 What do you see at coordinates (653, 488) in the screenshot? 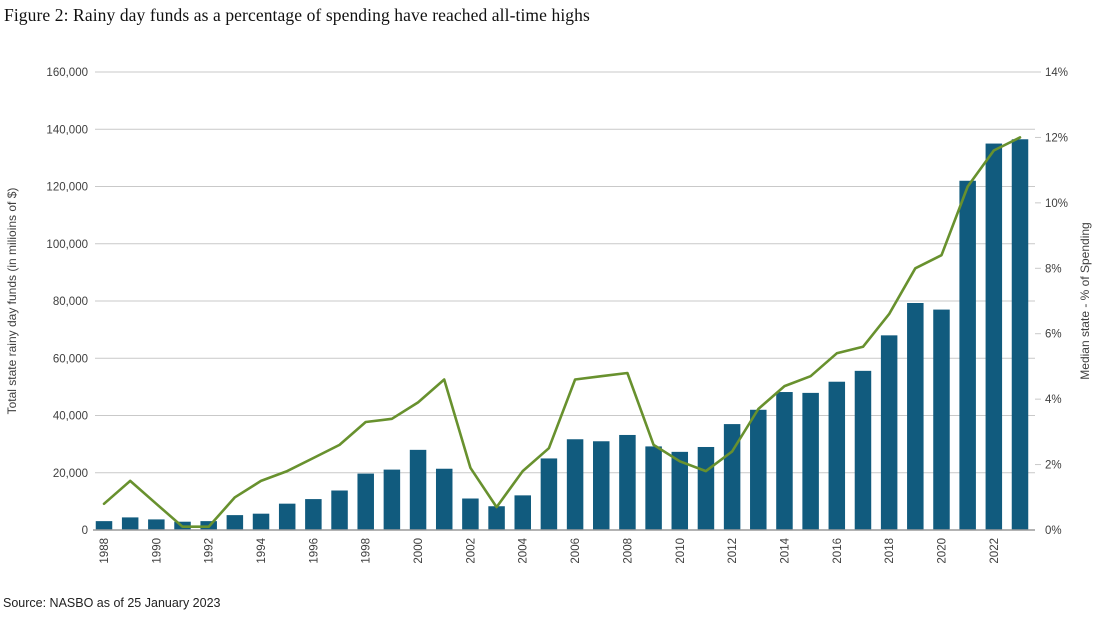
I see `bar-2009` at bounding box center [653, 488].